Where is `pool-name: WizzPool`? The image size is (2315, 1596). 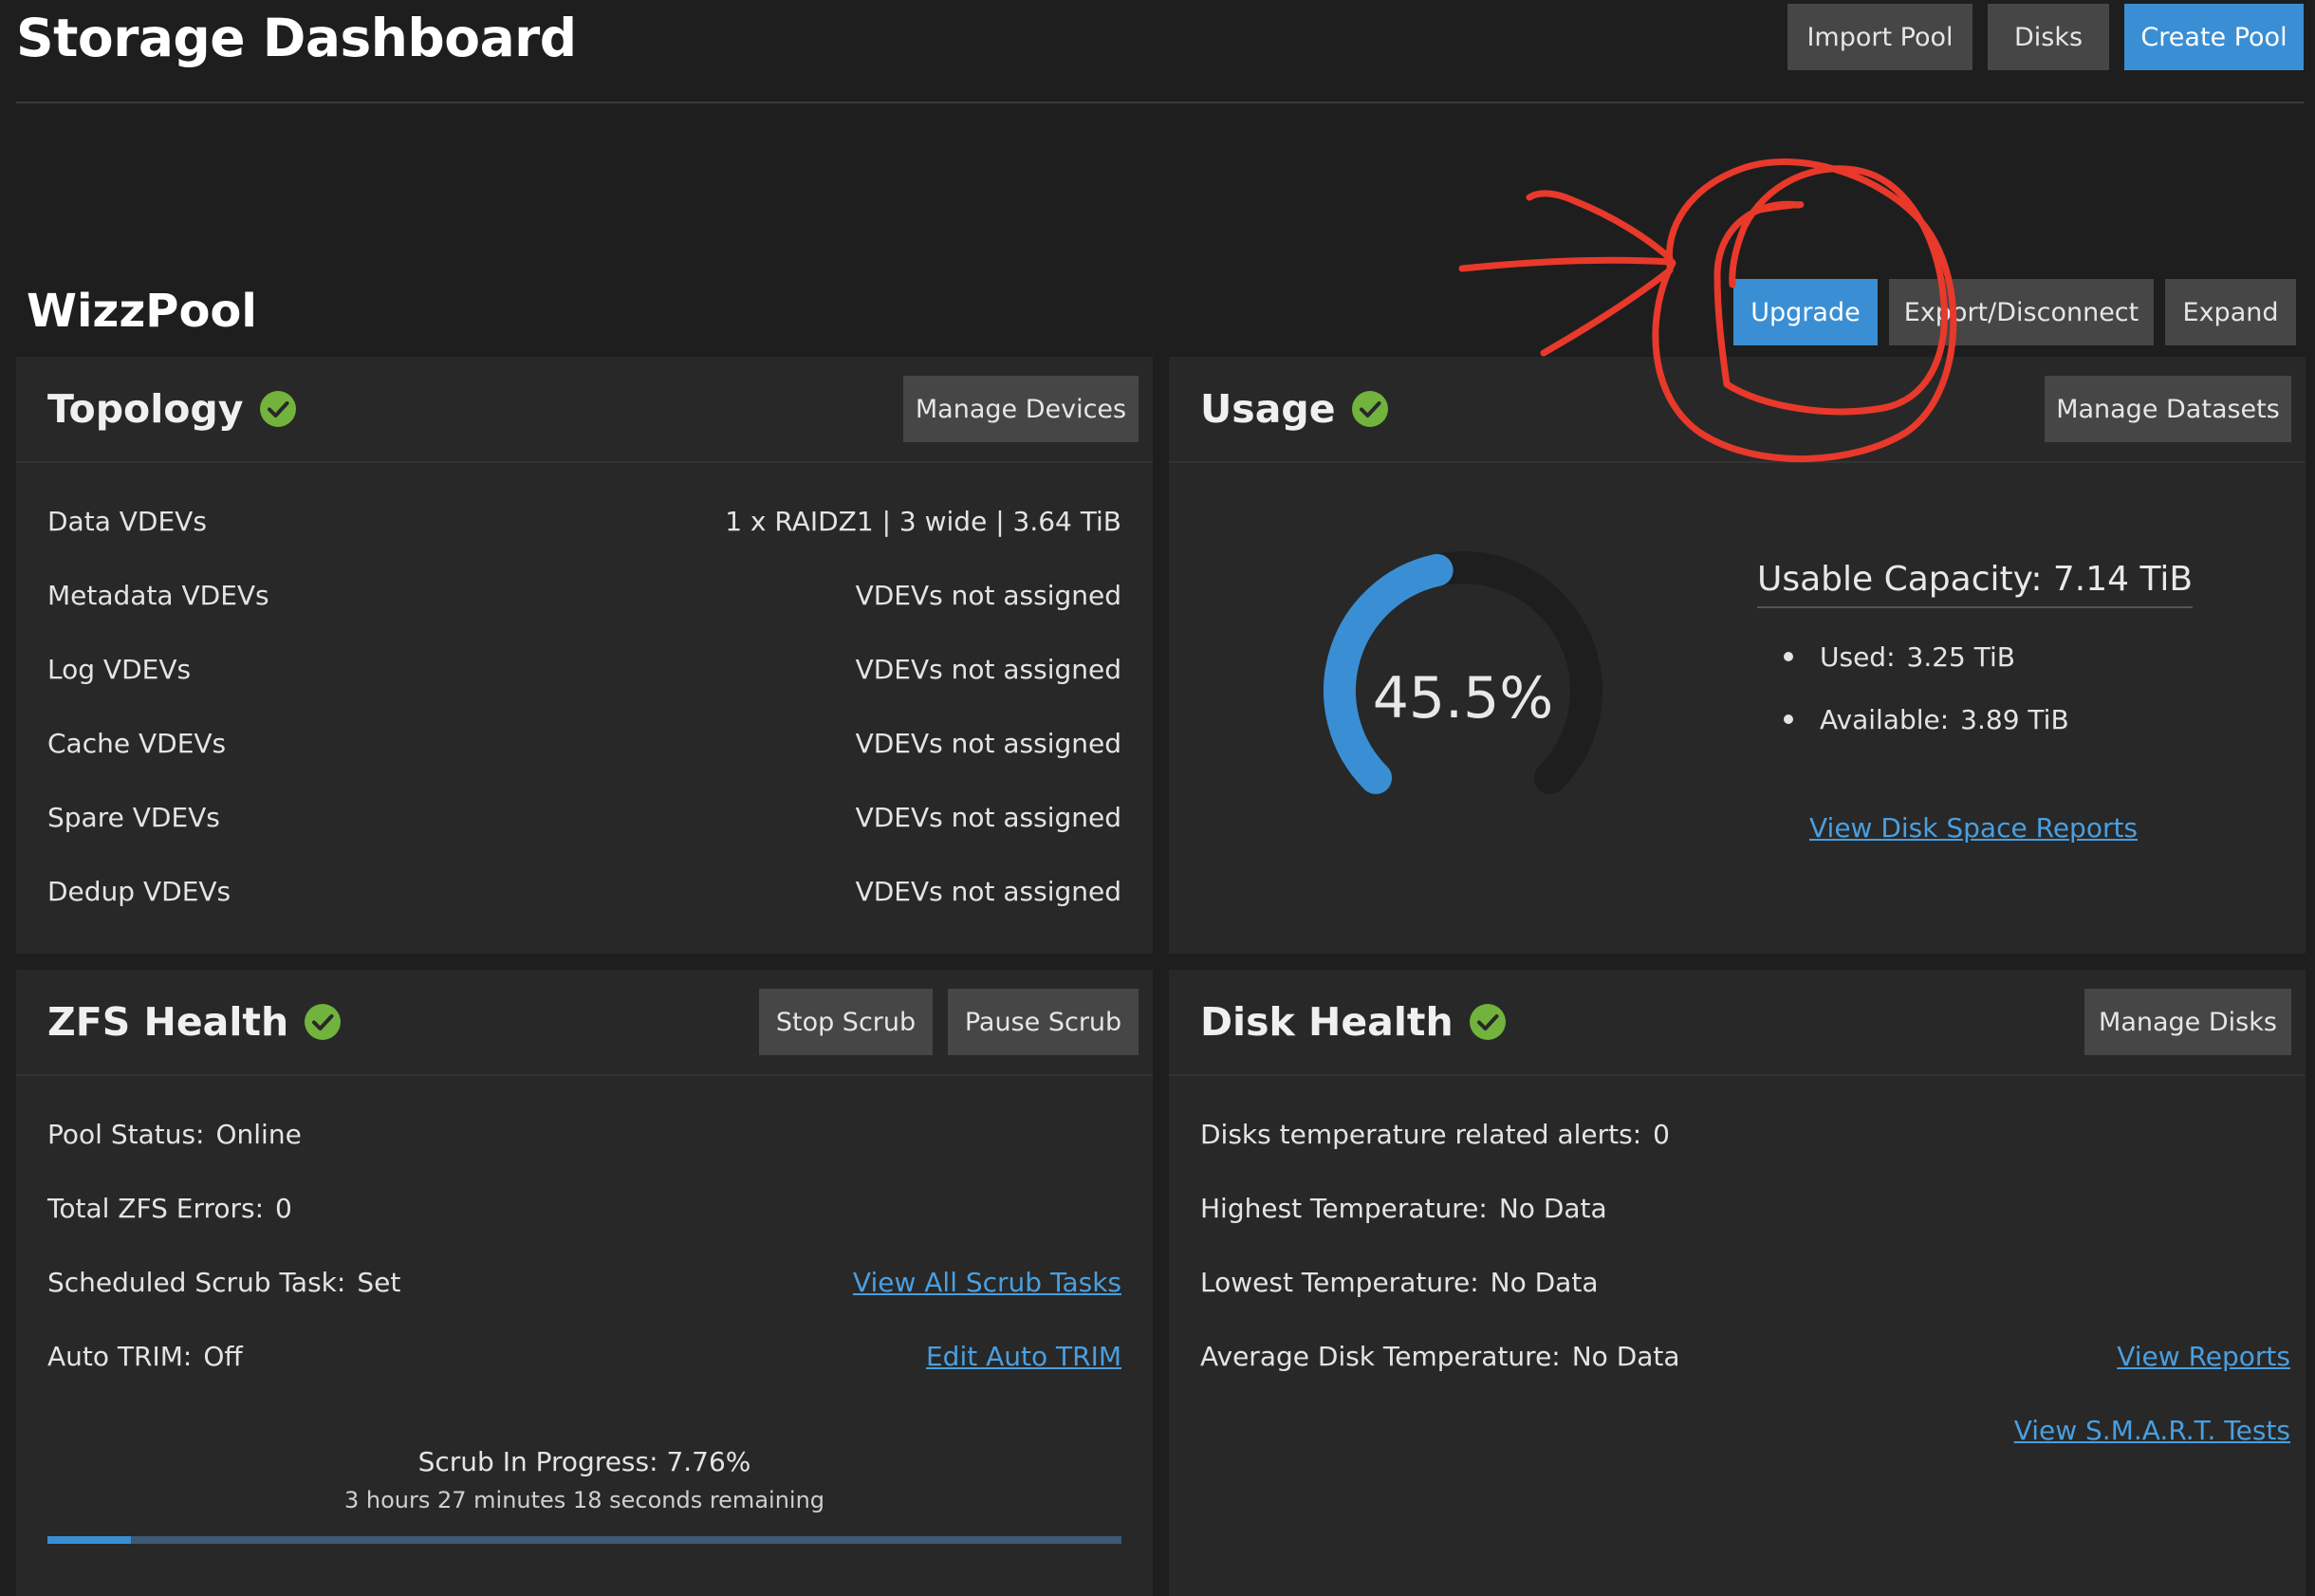
pool-name: WizzPool is located at coordinates (142, 311).